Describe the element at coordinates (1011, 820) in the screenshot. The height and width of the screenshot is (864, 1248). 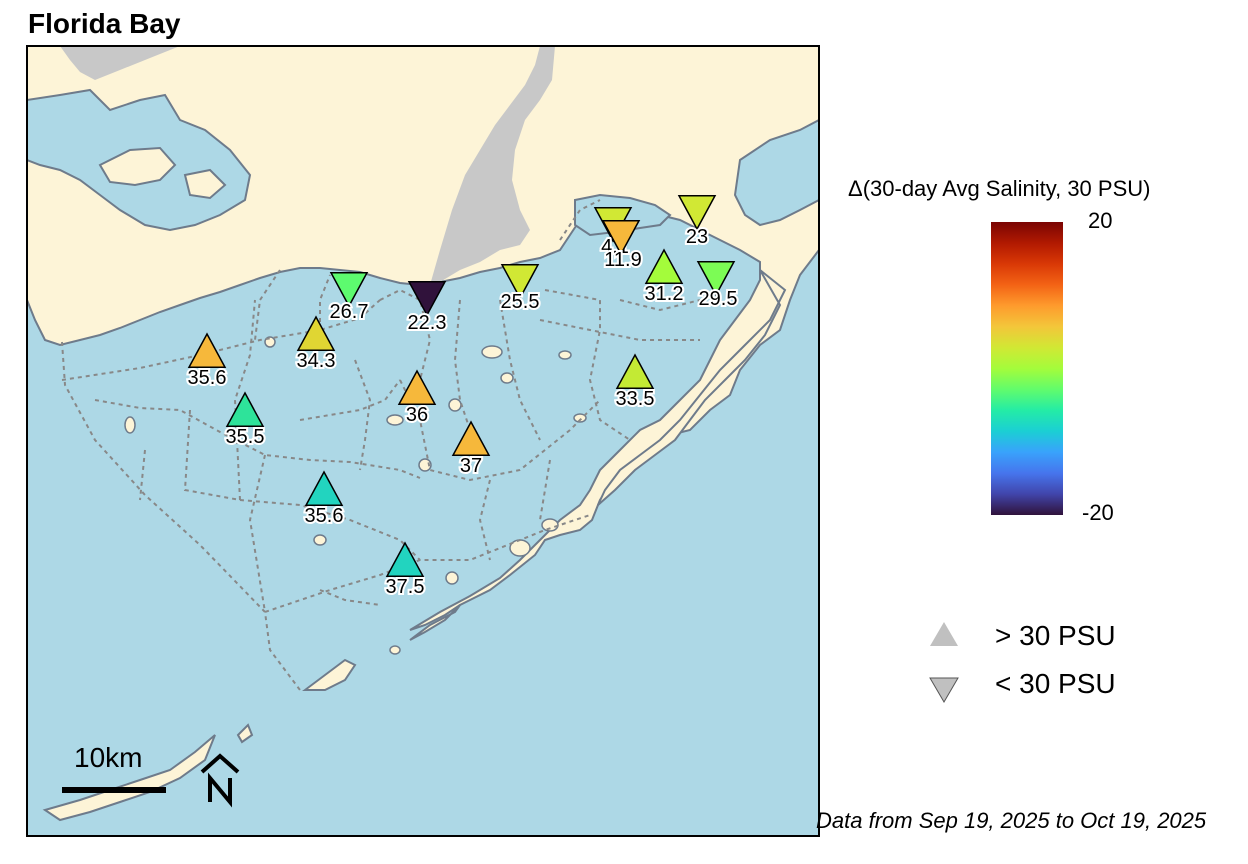
I see `source-note: Data from Sep 19, 2025 to Oct 19, 2025` at that location.